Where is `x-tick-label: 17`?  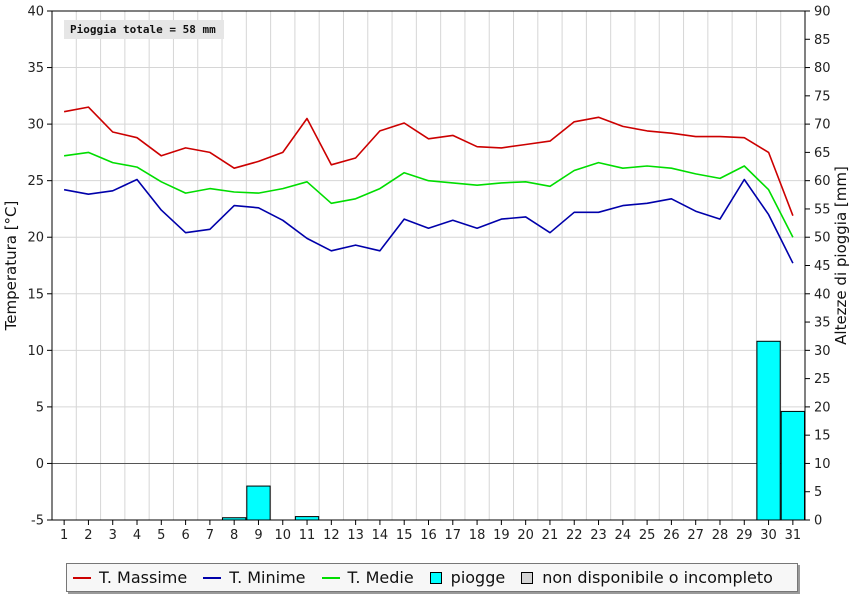 x-tick-label: 17 is located at coordinates (453, 535).